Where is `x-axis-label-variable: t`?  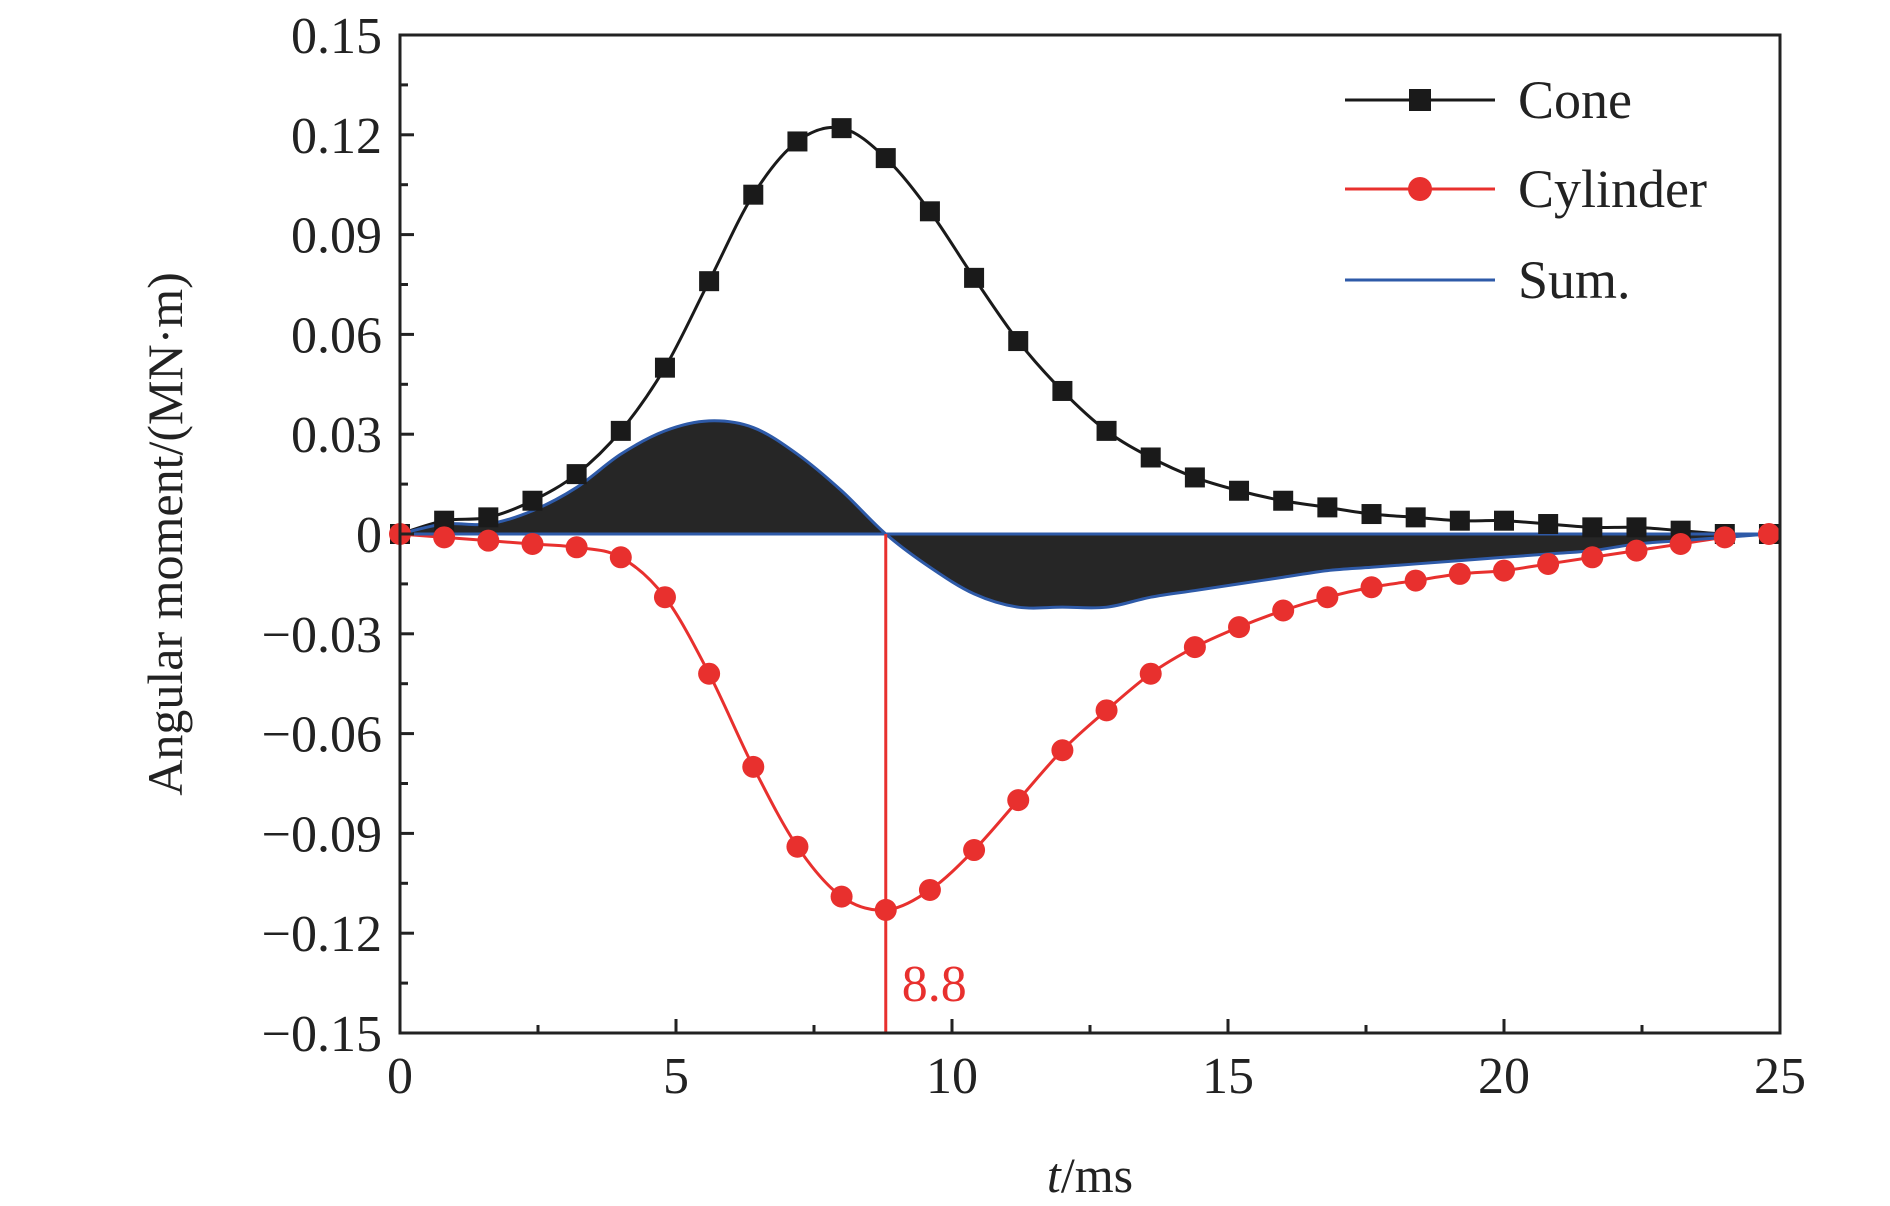
x-axis-label-variable: t is located at coordinates (1054, 1175).